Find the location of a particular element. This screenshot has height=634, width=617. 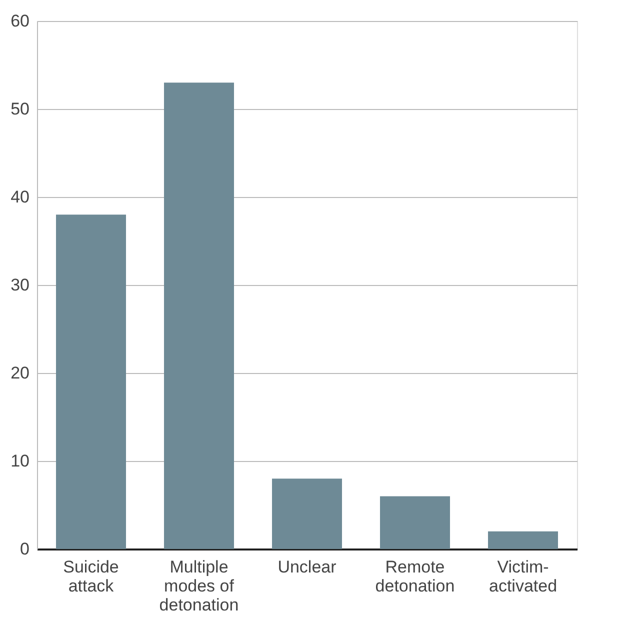

x-tick-label: Unclear is located at coordinates (307, 567).